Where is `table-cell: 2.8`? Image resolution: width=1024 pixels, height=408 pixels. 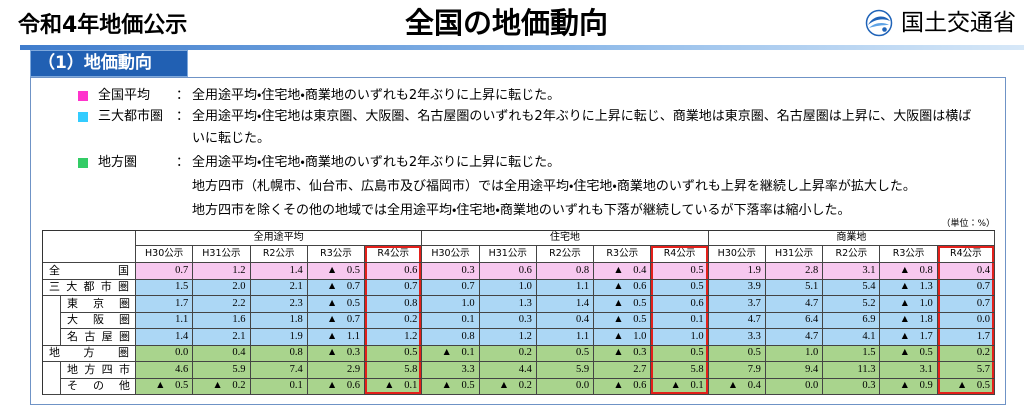 table-cell: 2.8 is located at coordinates (794, 271).